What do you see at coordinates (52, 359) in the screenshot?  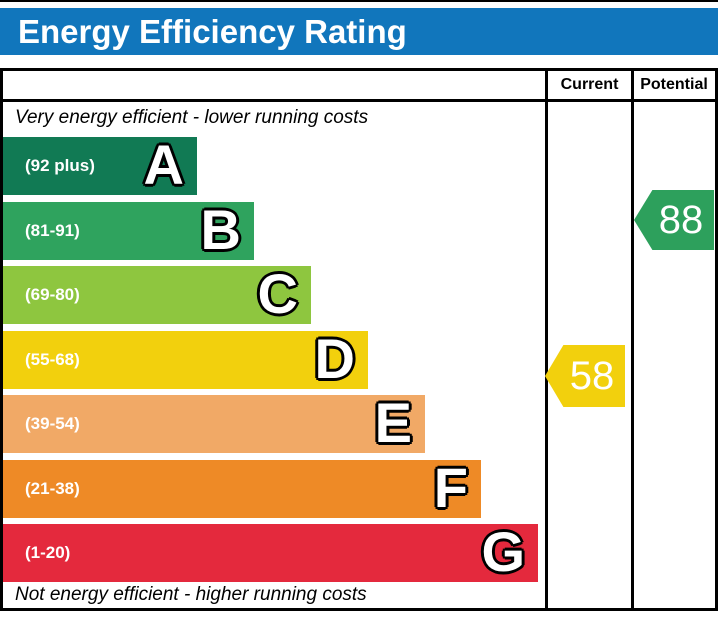 I see `band-range-label: (55-68)` at bounding box center [52, 359].